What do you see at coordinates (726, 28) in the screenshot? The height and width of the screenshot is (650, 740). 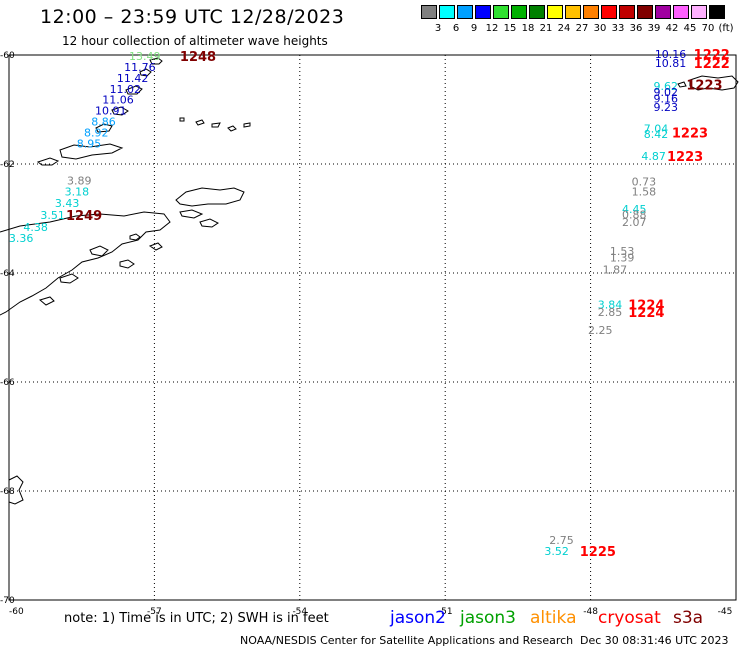 I see `scale-unit: (ft)` at bounding box center [726, 28].